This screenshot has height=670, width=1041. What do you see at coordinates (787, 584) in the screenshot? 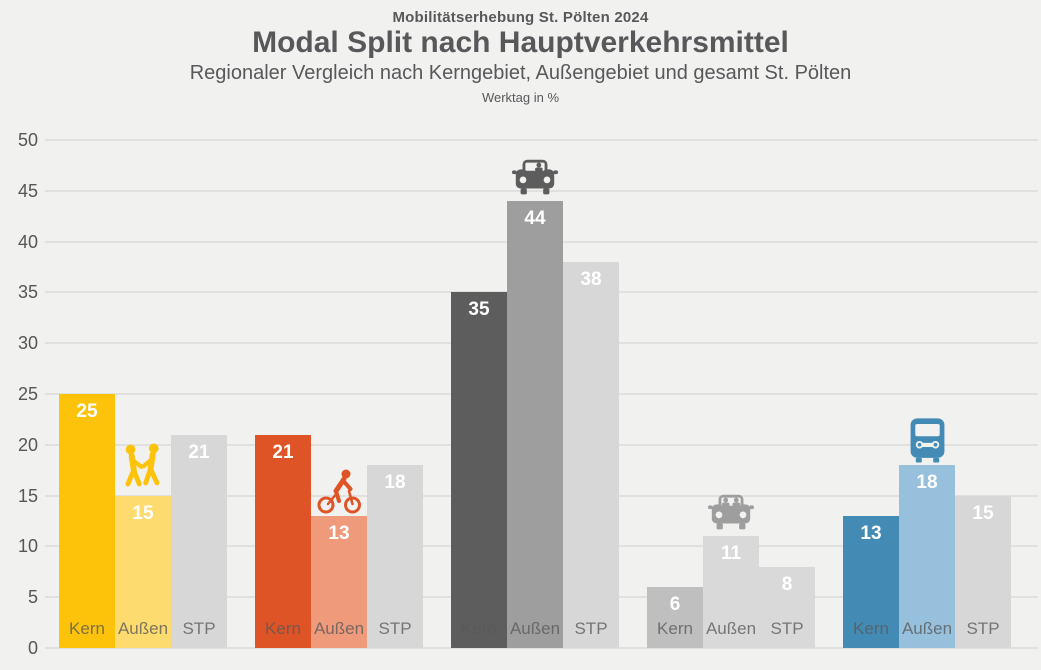
I see `bar-value-label: 8` at bounding box center [787, 584].